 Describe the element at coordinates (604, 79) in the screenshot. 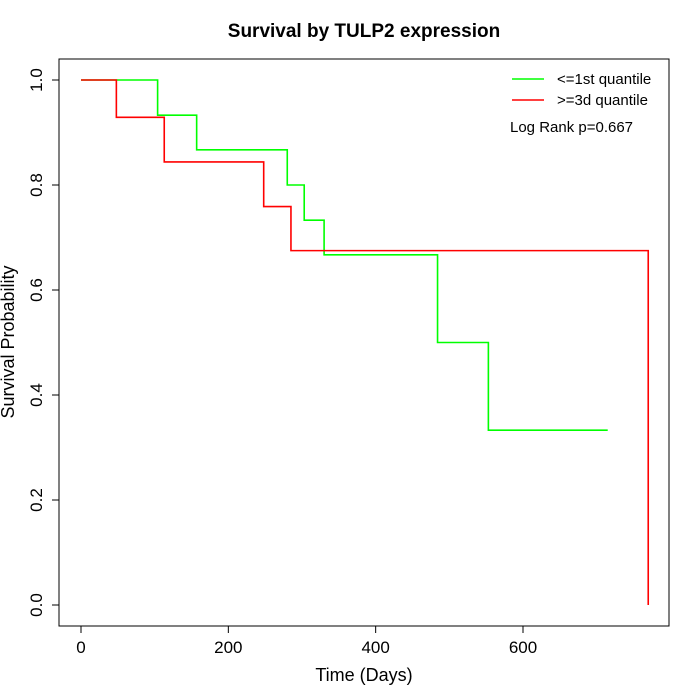

I see `legend-label: <=1st quantile` at that location.